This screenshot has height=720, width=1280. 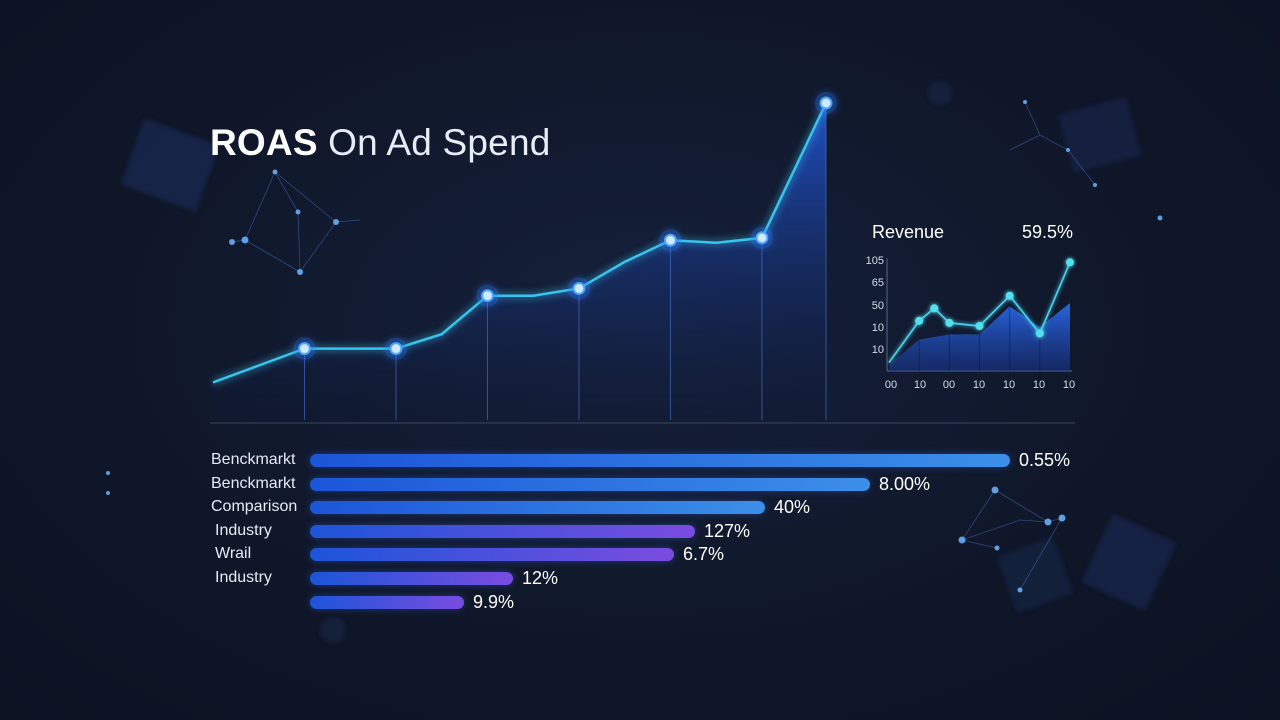 What do you see at coordinates (920, 385) in the screenshot?
I see `revenue-x-tick-1: 10` at bounding box center [920, 385].